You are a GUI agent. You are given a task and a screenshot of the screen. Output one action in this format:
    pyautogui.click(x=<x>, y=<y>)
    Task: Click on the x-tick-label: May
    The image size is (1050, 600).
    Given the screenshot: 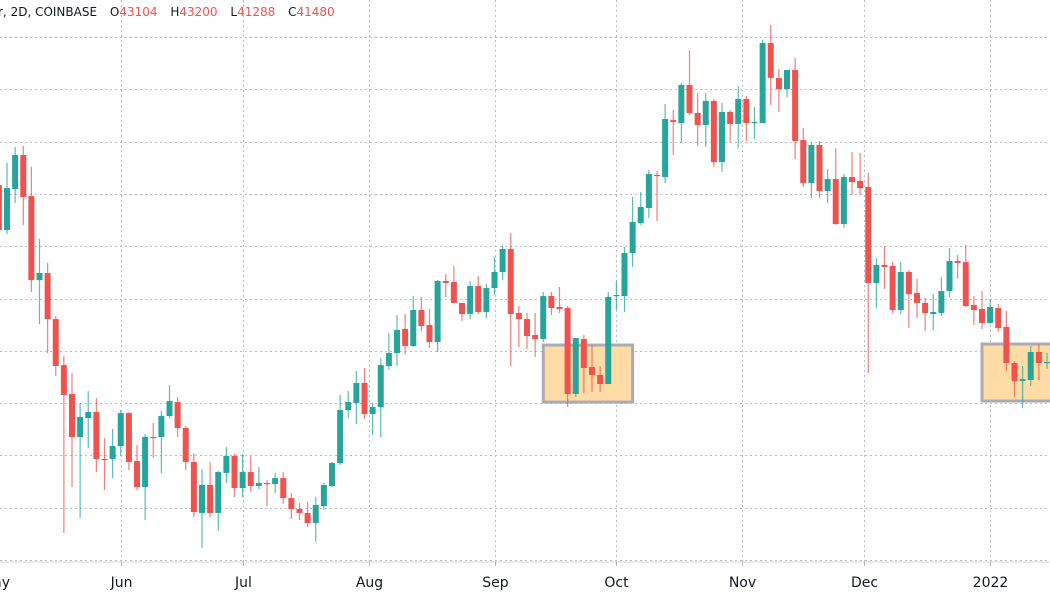 What is the action you would take?
    pyautogui.click(x=5, y=583)
    